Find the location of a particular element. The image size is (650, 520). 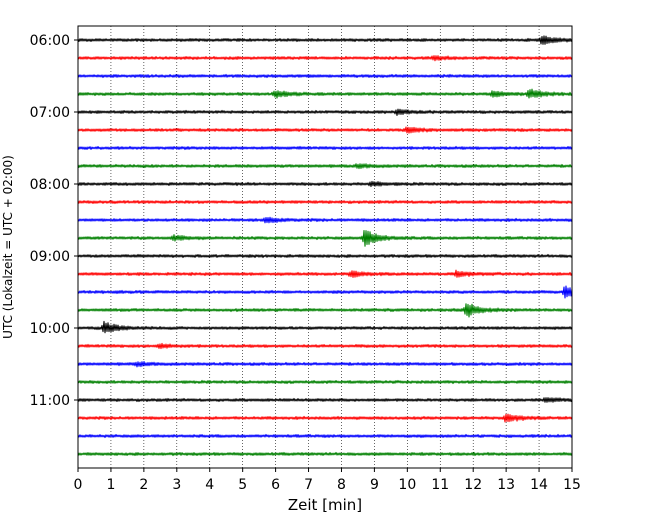

x-tick-label: 13 is located at coordinates (506, 485).